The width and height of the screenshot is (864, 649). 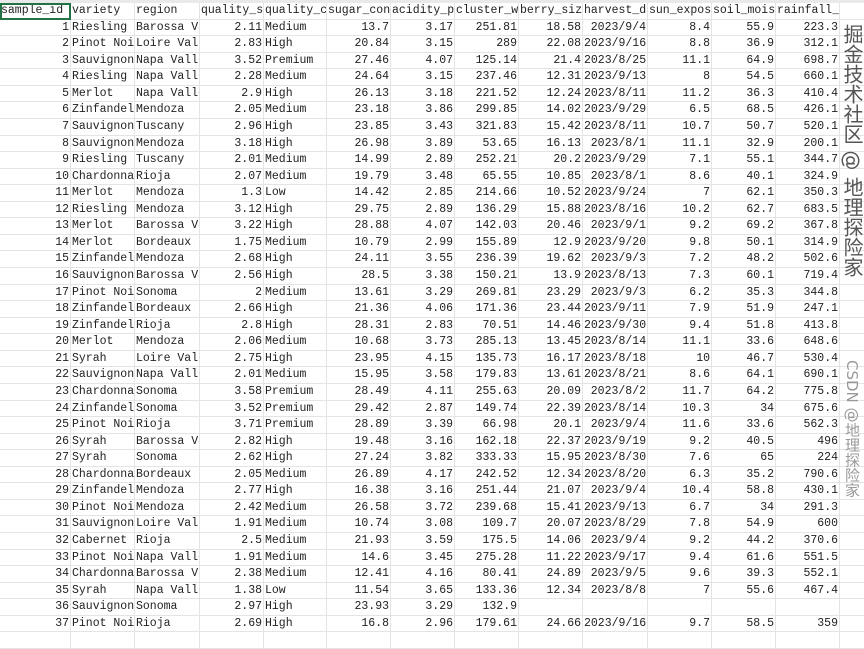 I want to click on cell-quality-score: 1.75, so click(x=232, y=243).